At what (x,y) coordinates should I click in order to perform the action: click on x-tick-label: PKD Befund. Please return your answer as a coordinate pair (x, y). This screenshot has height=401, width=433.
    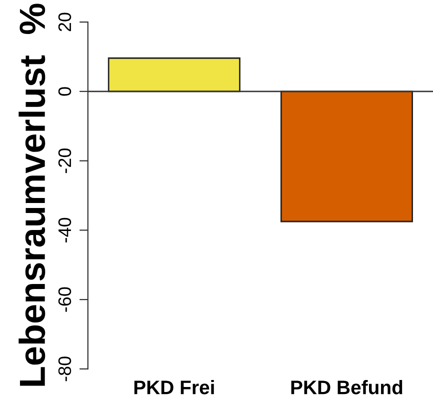
    Looking at the image, I should click on (346, 387).